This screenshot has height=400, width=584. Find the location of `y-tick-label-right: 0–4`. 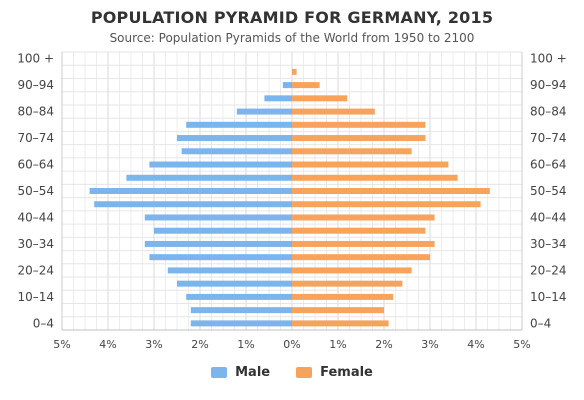

y-tick-label-right: 0–4 is located at coordinates (540, 323).